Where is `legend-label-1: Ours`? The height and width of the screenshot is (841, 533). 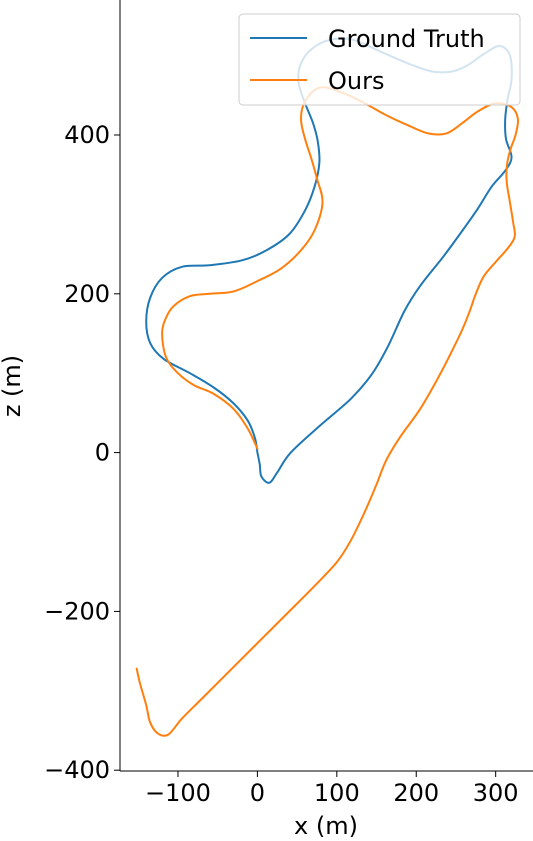 legend-label-1: Ours is located at coordinates (356, 81).